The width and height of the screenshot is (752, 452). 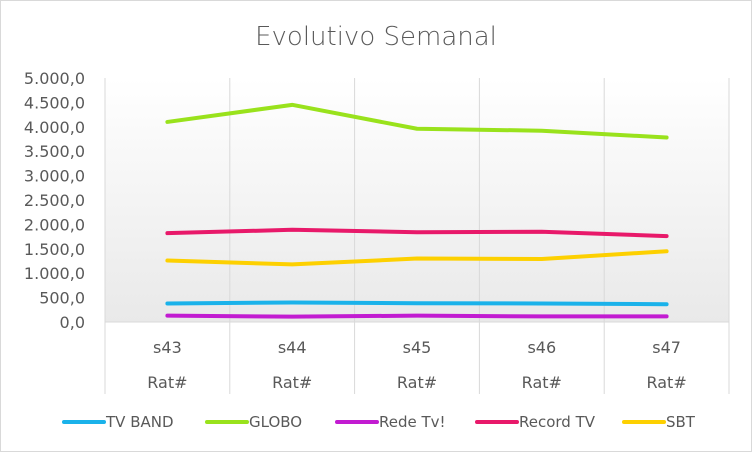 What do you see at coordinates (376, 37) in the screenshot?
I see `chart-title: Evolutivo Semanal` at bounding box center [376, 37].